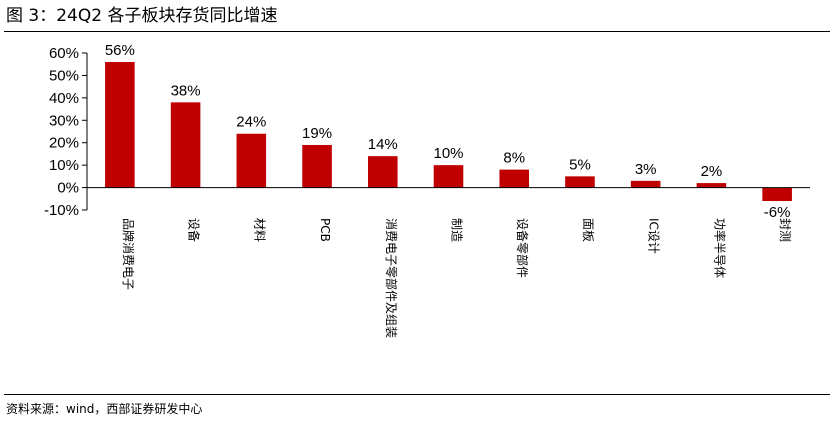  What do you see at coordinates (580, 164) in the screenshot?
I see `data-label: 5%` at bounding box center [580, 164].